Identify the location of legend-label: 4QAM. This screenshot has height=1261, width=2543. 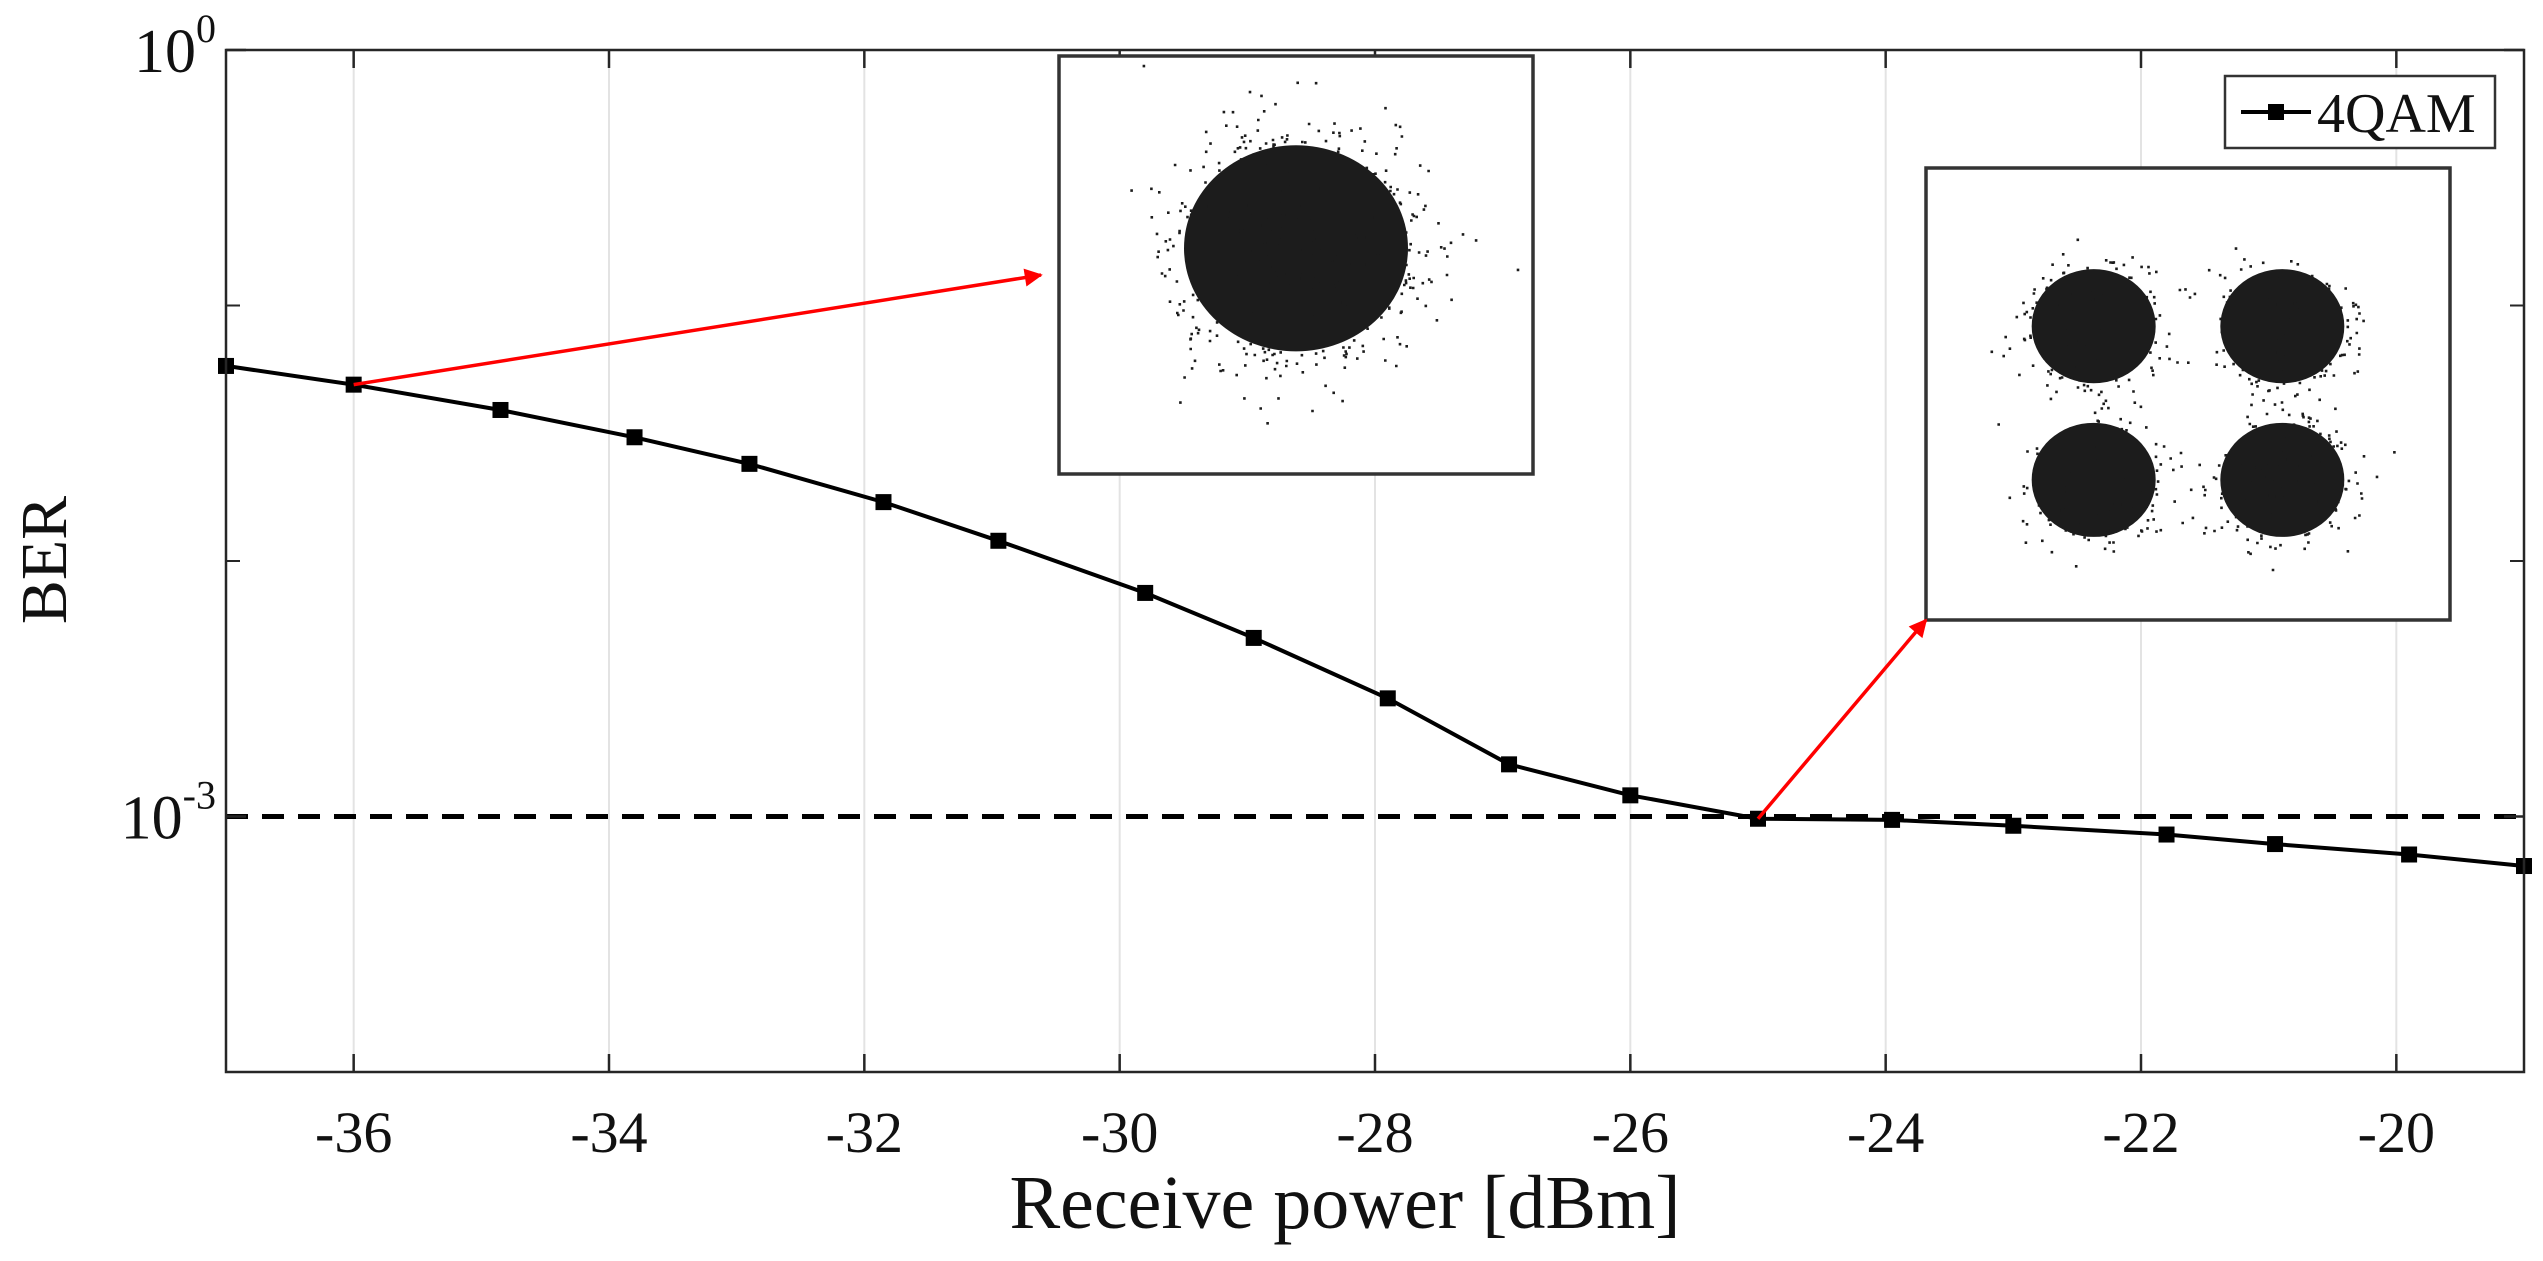
(2396, 114).